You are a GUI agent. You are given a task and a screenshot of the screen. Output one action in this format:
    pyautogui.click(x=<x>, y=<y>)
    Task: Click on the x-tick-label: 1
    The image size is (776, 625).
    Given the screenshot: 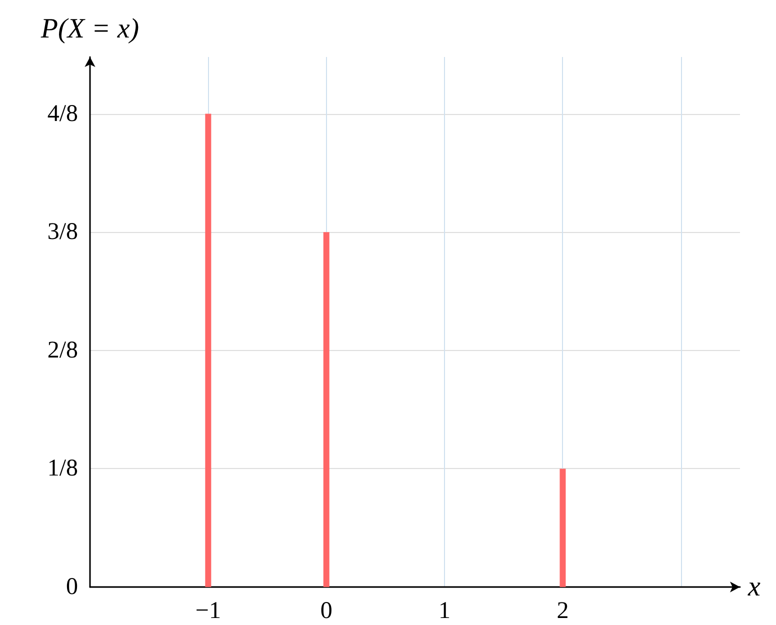 What is the action you would take?
    pyautogui.click(x=444, y=611)
    